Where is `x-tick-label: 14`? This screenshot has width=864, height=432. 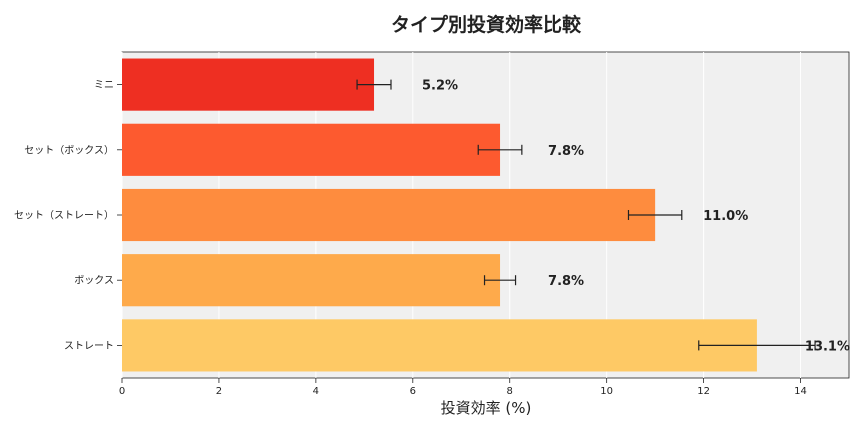
x-tick-label: 14 is located at coordinates (800, 391).